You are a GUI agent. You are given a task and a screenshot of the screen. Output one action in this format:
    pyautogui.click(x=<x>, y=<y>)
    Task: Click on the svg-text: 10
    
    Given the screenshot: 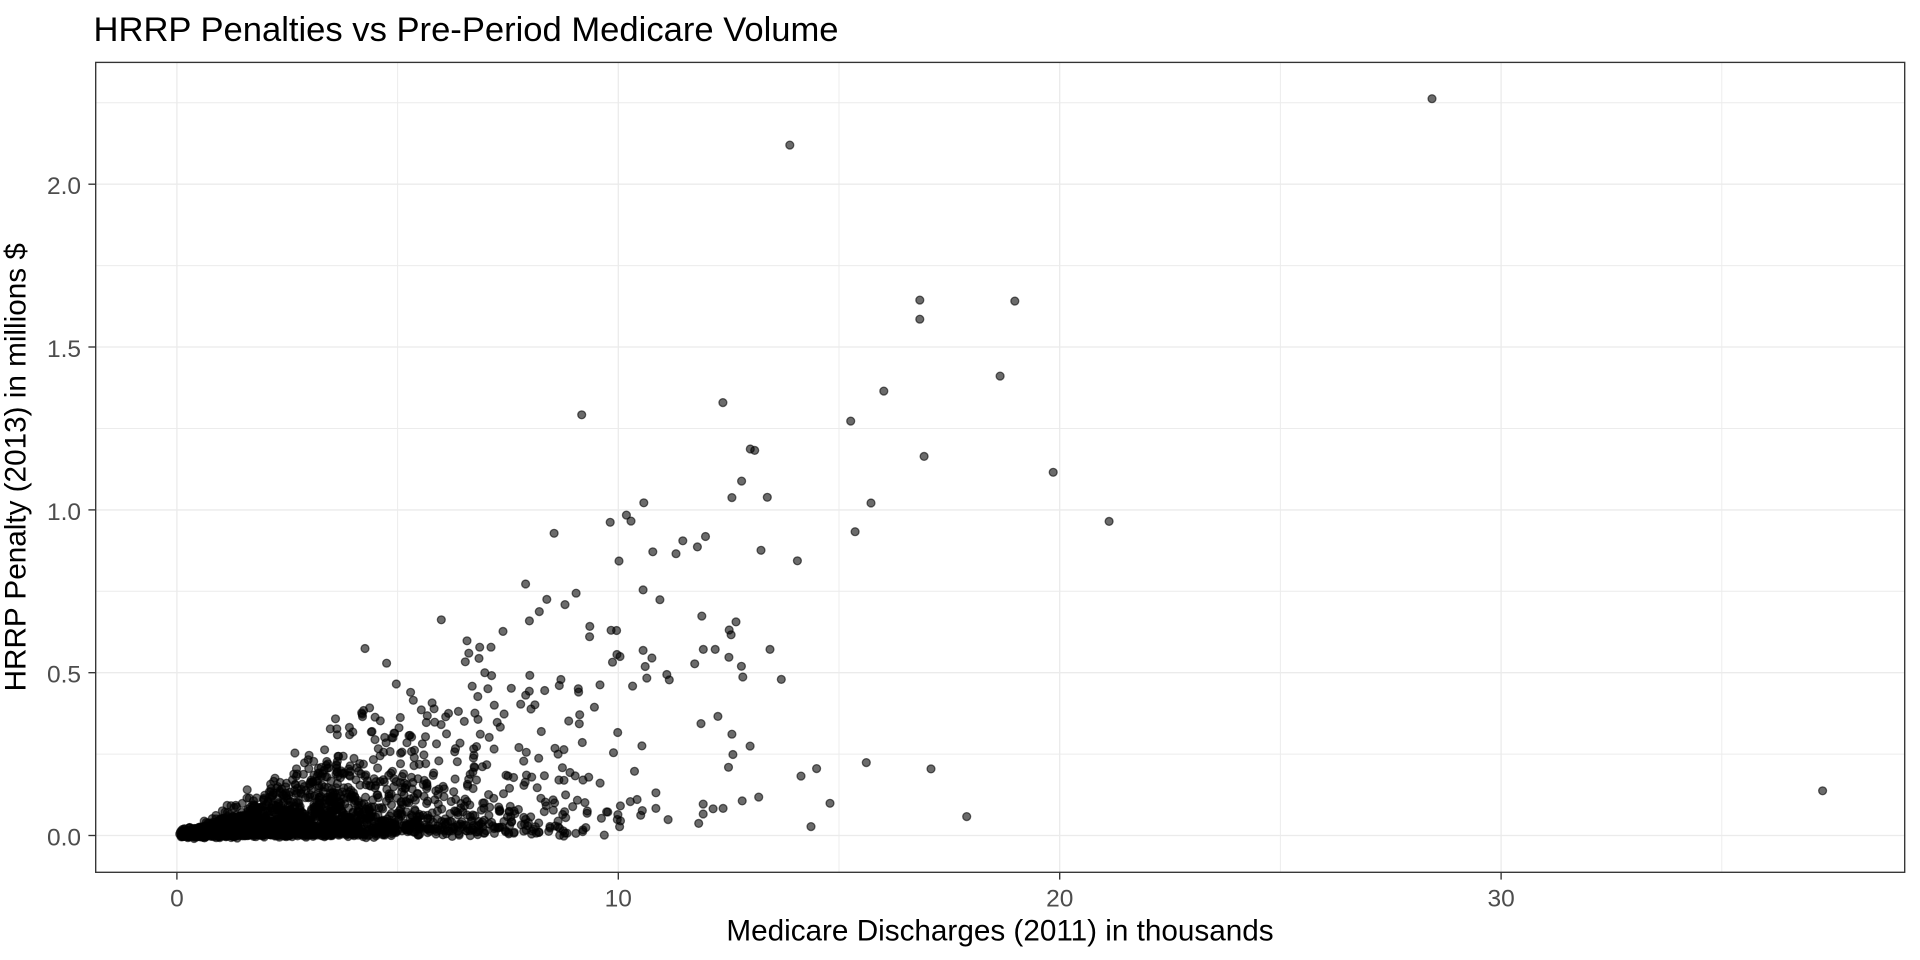 What is the action you would take?
    pyautogui.click(x=618, y=898)
    